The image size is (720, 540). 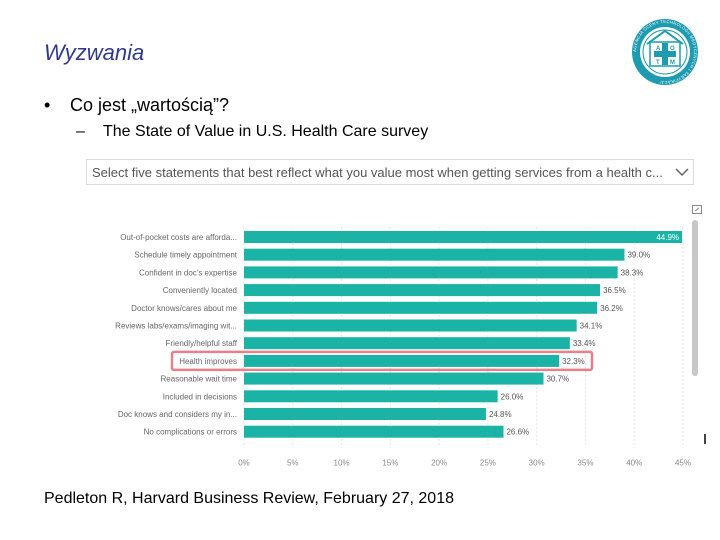 What do you see at coordinates (200, 290) in the screenshot?
I see `category-label: Conveniently located` at bounding box center [200, 290].